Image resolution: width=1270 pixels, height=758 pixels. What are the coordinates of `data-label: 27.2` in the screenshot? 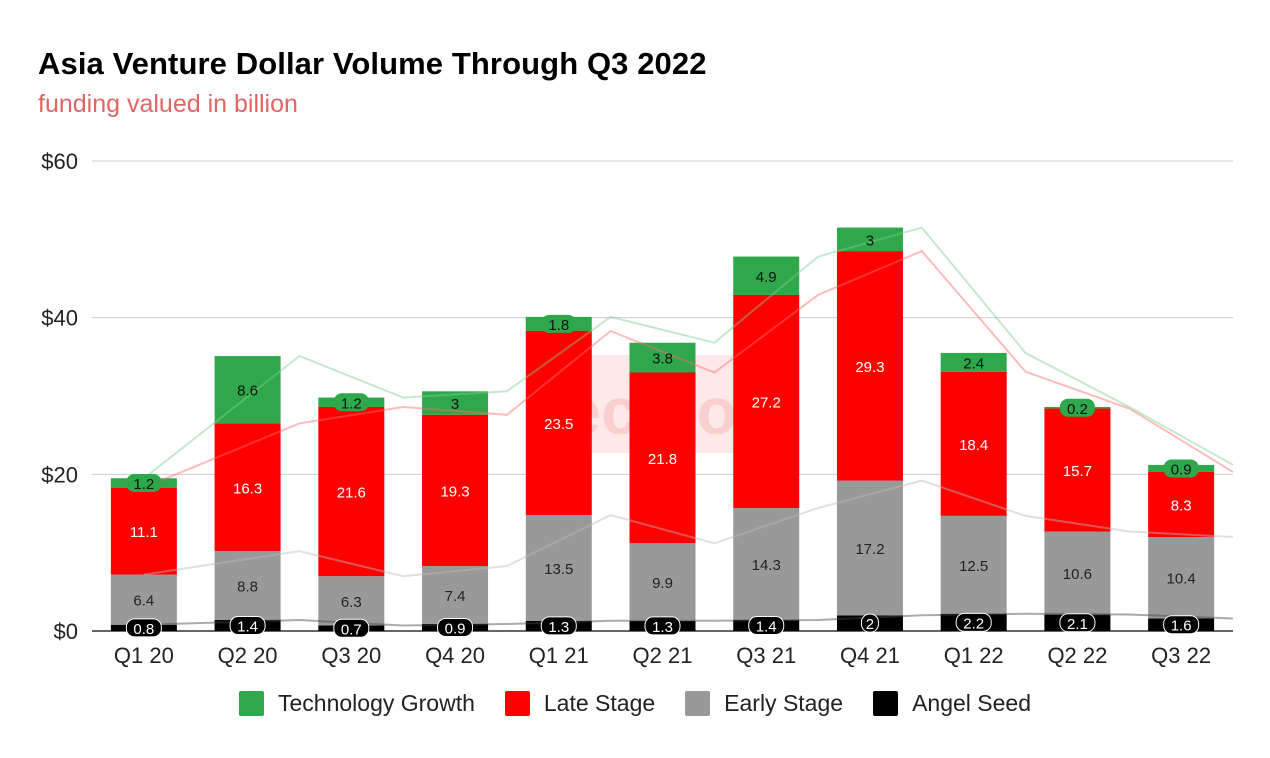 It's located at (766, 402).